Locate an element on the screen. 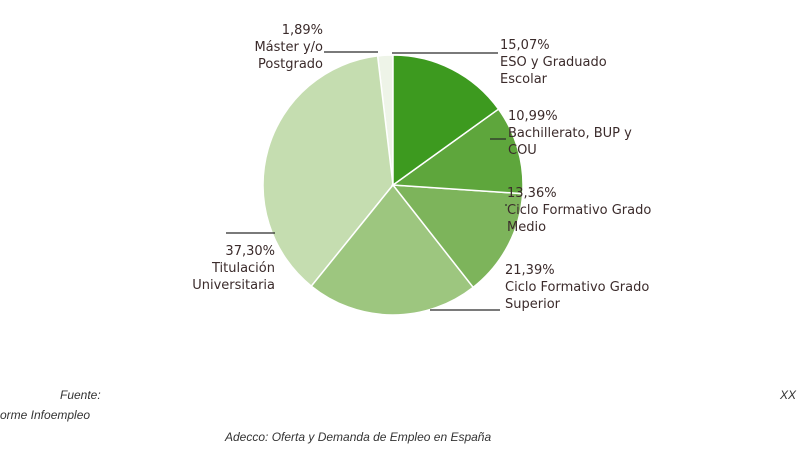  source-label: Fuente: is located at coordinates (80, 395).